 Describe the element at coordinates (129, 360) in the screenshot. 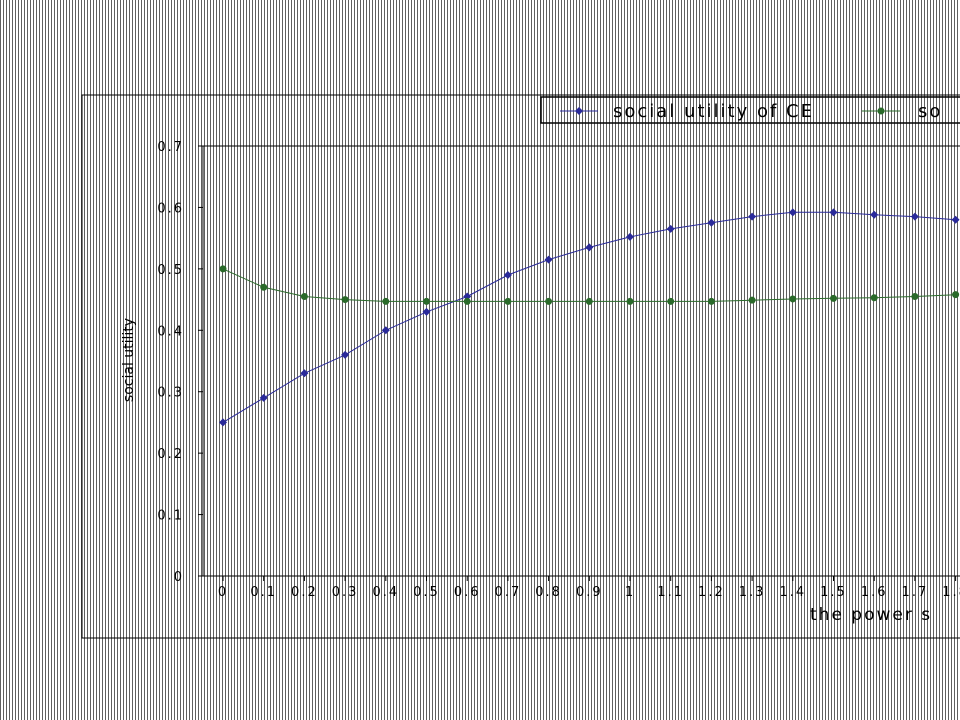

I see `y-axis-label: social utility` at that location.